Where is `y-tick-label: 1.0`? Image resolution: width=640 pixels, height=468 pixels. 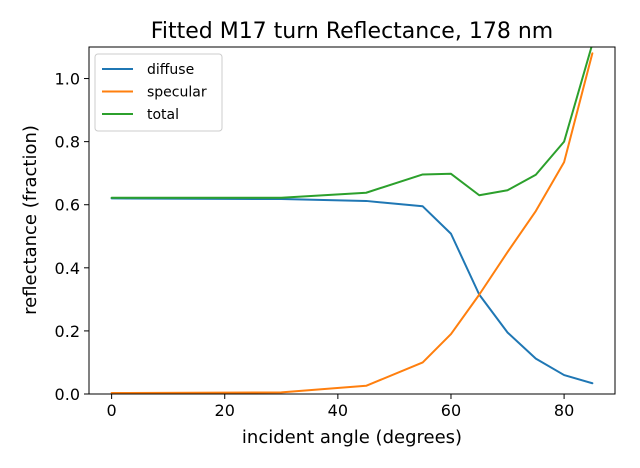
y-tick-label: 1.0 is located at coordinates (67, 79).